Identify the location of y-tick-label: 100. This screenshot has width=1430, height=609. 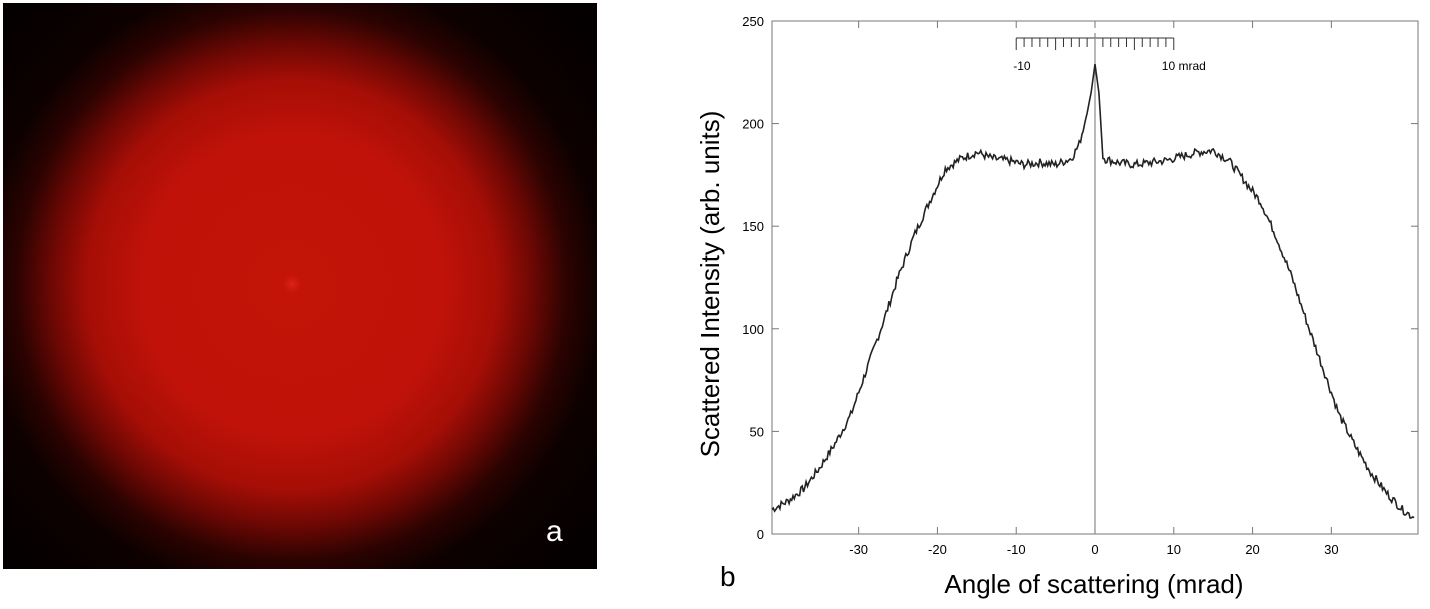
(753, 329).